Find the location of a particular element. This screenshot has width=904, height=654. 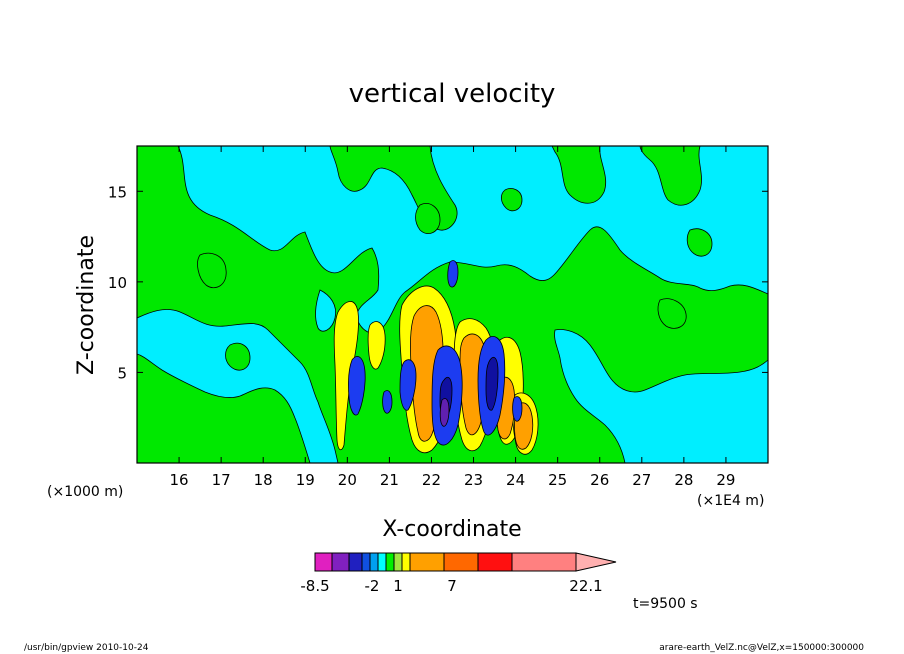

y-unit-label: (×1000 m) is located at coordinates (85, 492).